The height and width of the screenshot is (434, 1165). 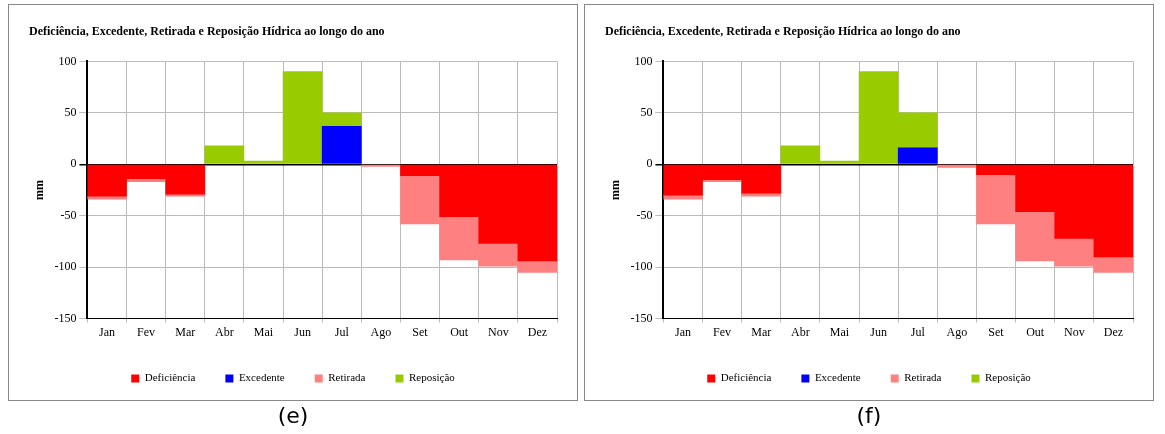 I want to click on text: (f), so click(x=869, y=415).